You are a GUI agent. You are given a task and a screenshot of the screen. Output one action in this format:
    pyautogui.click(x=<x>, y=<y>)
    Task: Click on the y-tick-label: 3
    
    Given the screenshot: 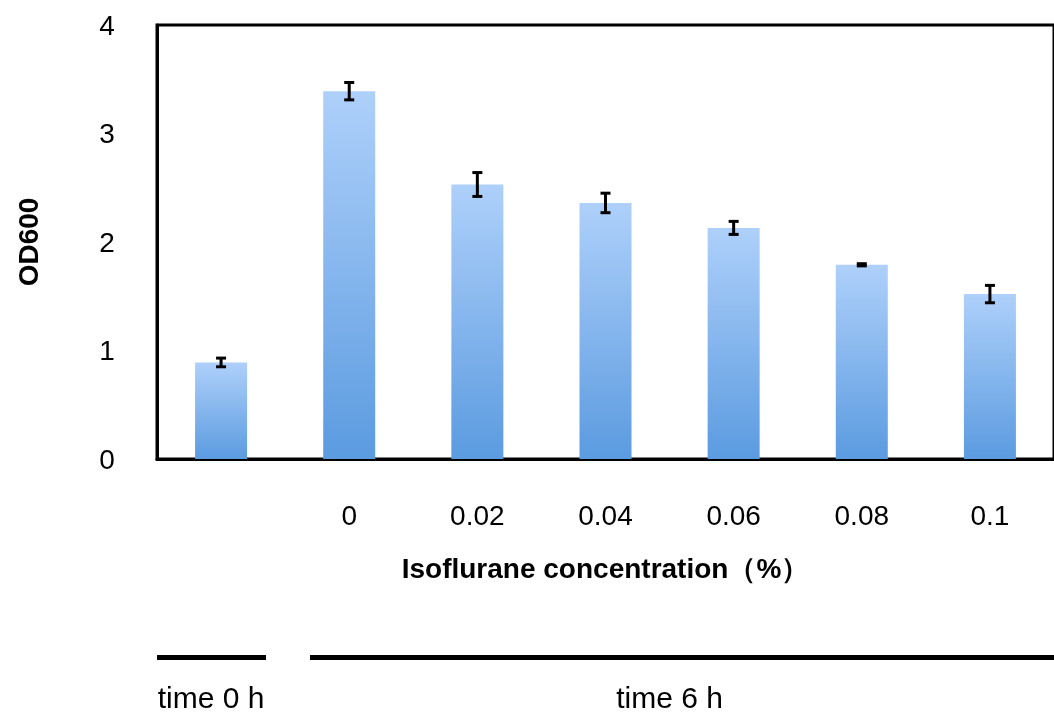 What is the action you would take?
    pyautogui.click(x=107, y=133)
    